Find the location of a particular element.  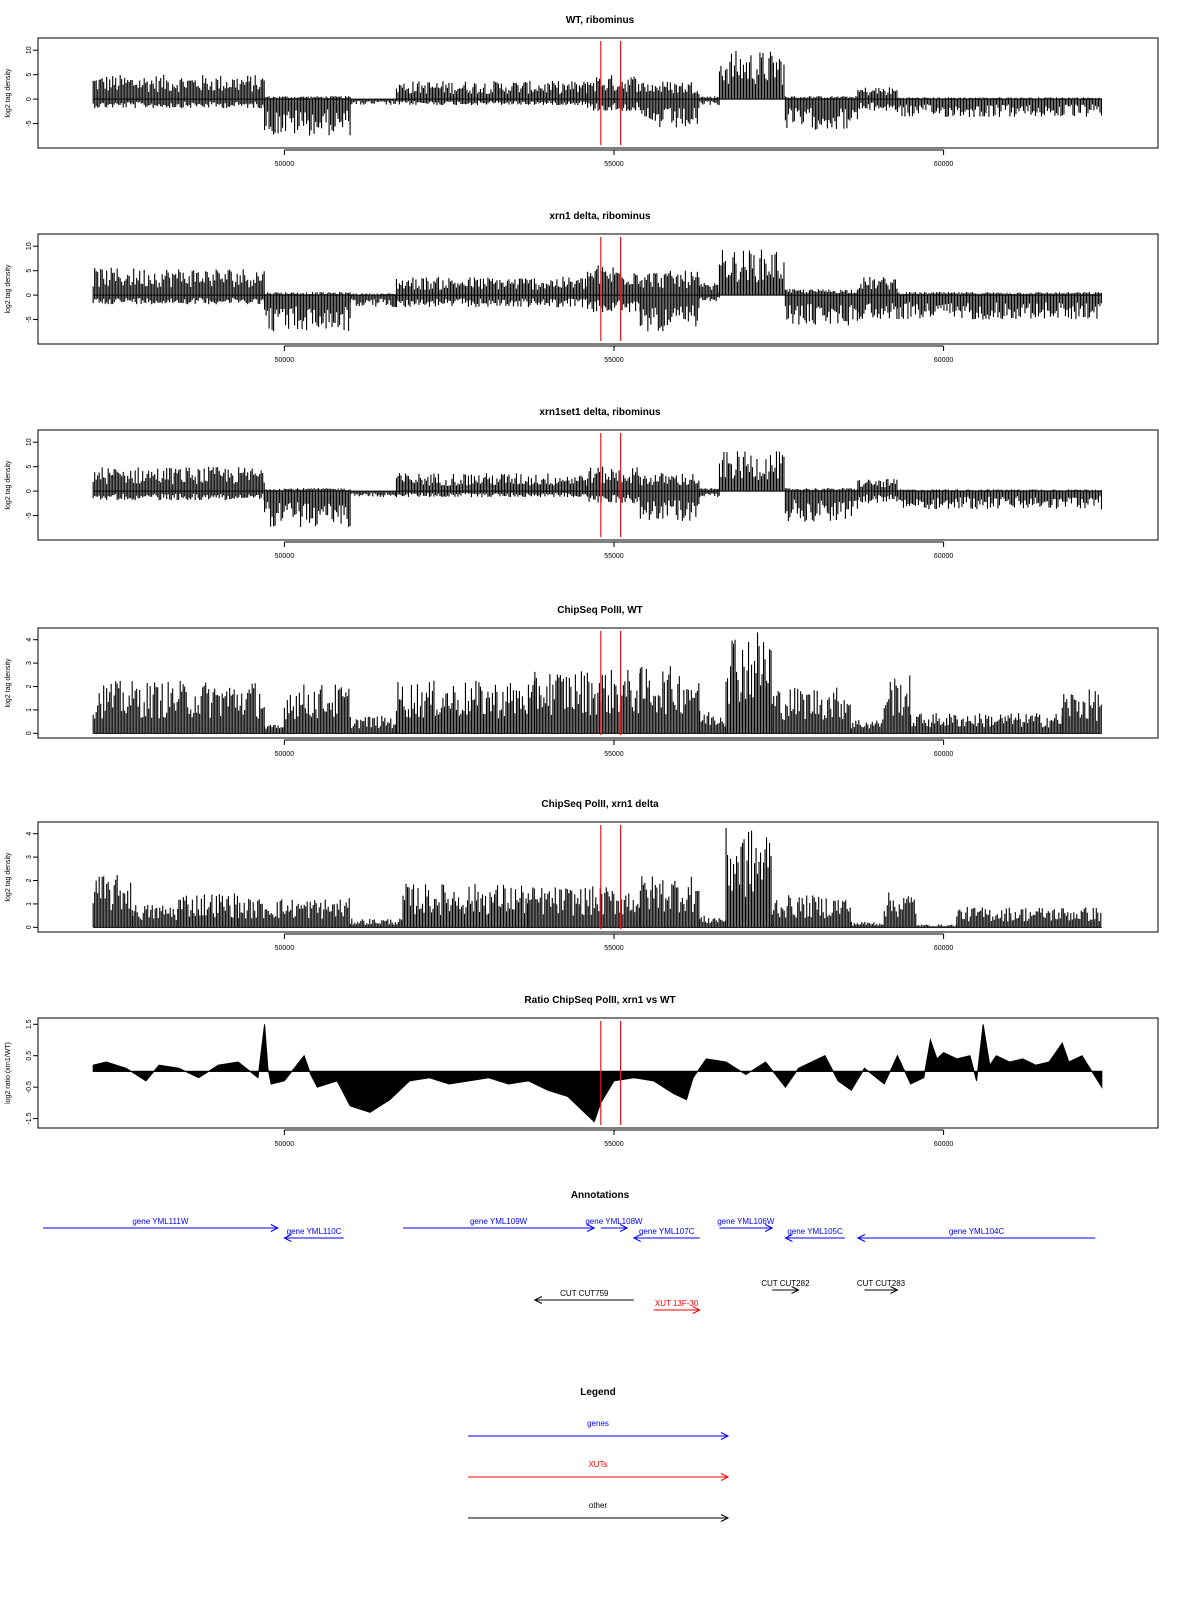

panel-title: ChipSeq PolII, xrn1 delta is located at coordinates (600, 804).